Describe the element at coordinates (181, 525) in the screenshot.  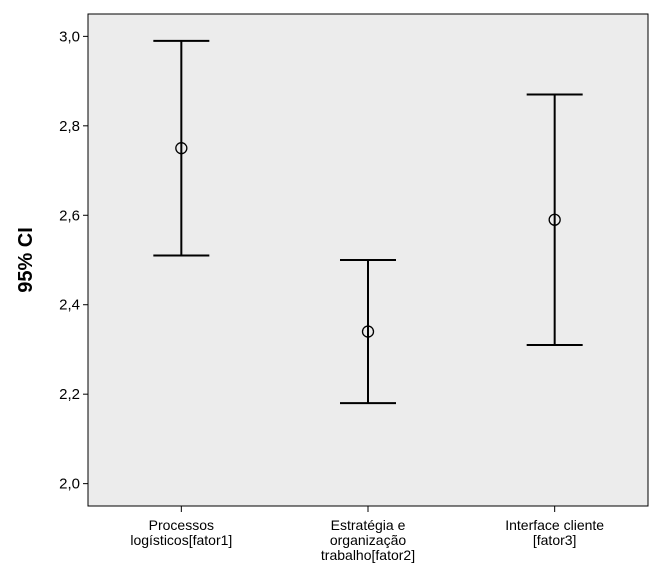
I see `x-tick-label-line: Processos` at that location.